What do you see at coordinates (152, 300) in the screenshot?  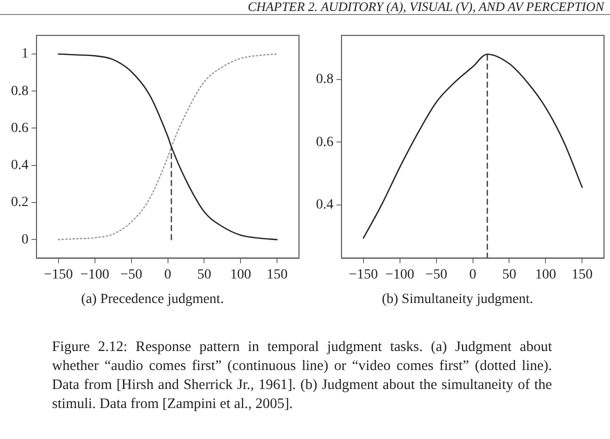 I see `text: (a) Precedence judgment.` at bounding box center [152, 300].